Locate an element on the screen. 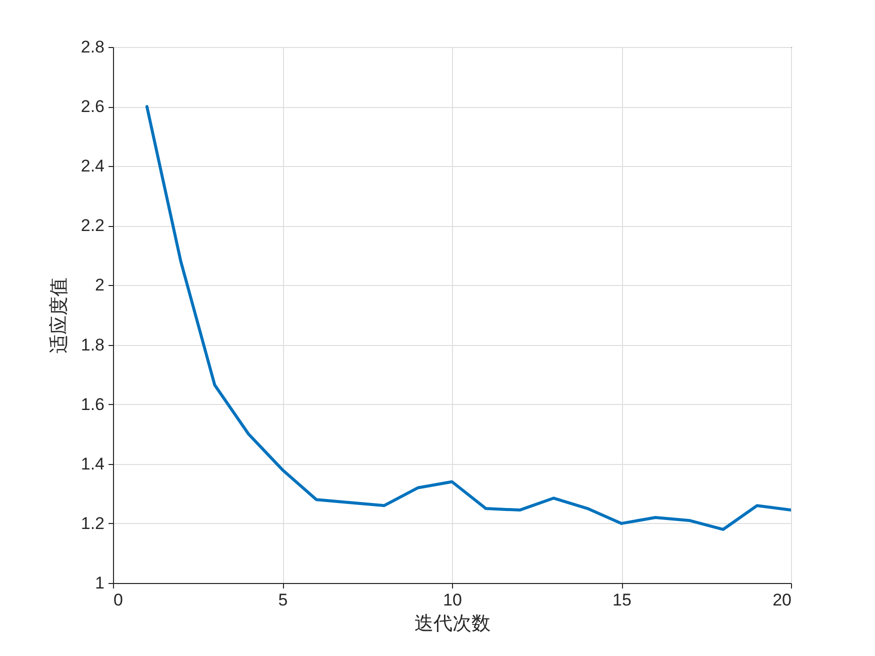  y-tick-label: 2.6 is located at coordinates (92, 106).